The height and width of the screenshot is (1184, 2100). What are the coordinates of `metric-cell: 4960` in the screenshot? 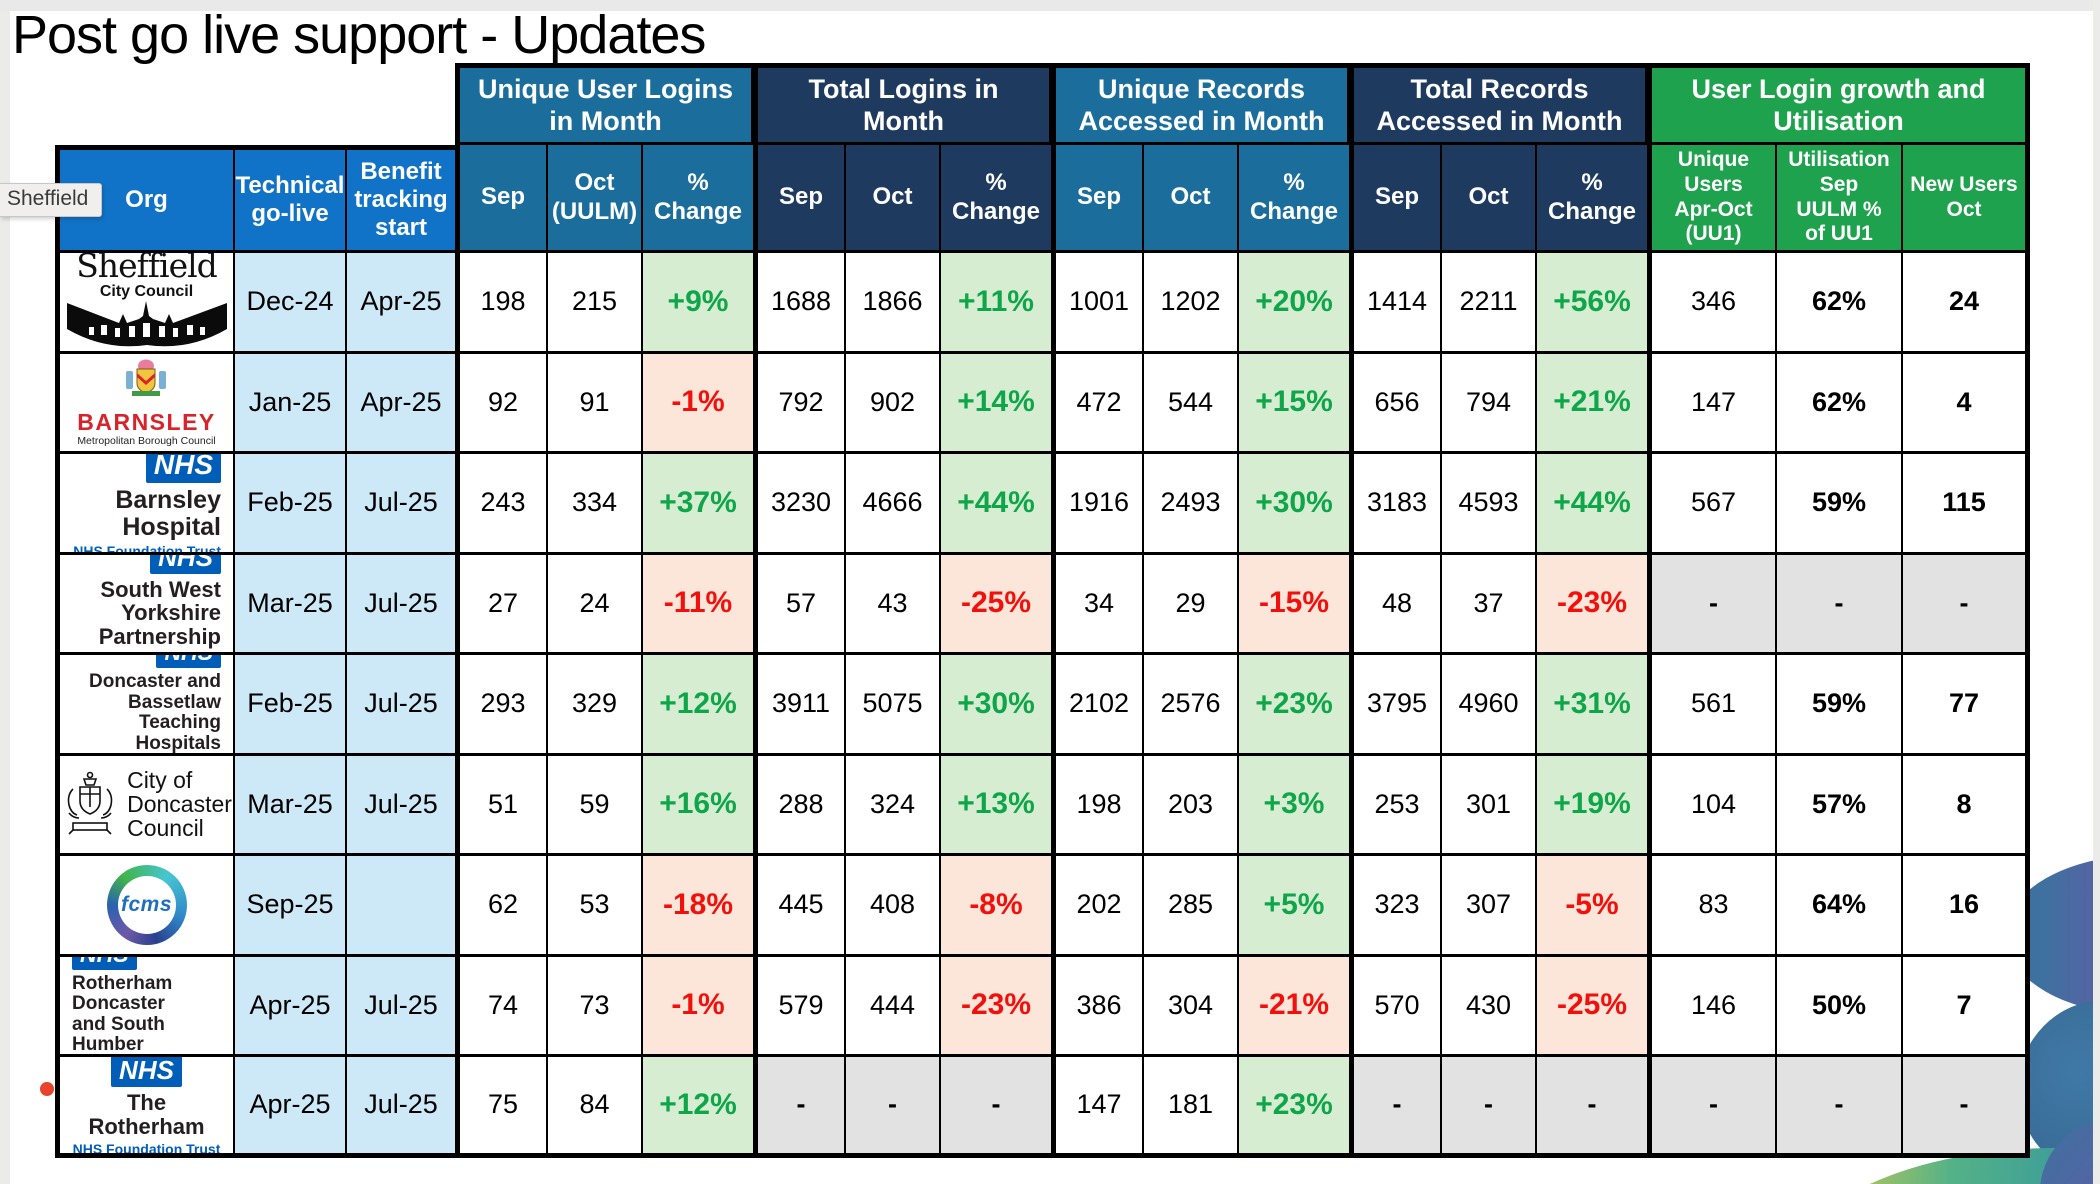 It's located at (1489, 705).